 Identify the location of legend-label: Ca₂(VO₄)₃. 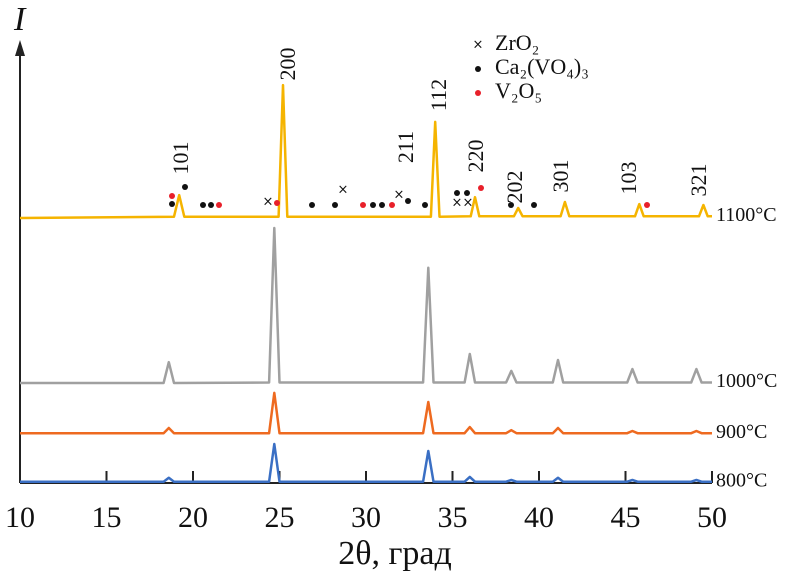
(542, 66).